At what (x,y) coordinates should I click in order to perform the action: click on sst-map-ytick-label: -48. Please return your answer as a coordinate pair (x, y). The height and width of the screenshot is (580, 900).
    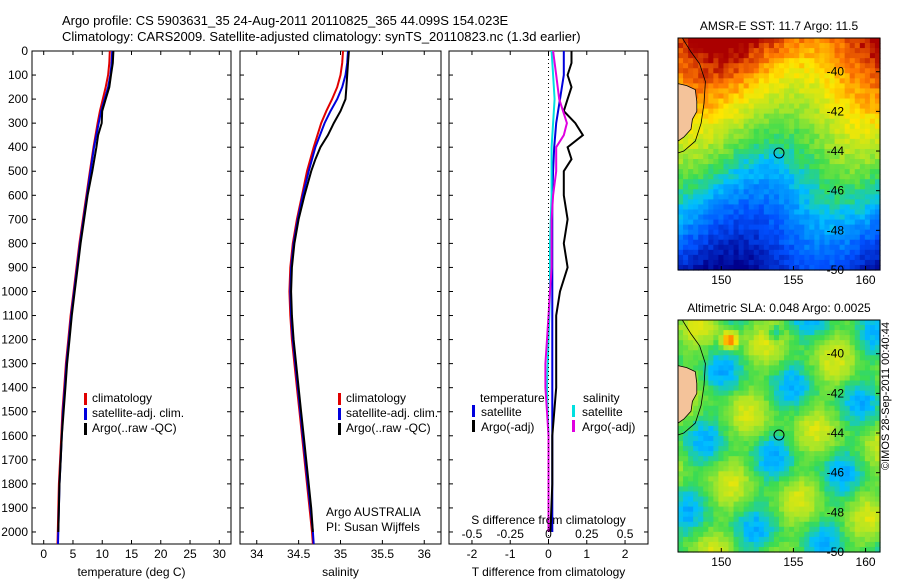
    Looking at the image, I should click on (836, 230).